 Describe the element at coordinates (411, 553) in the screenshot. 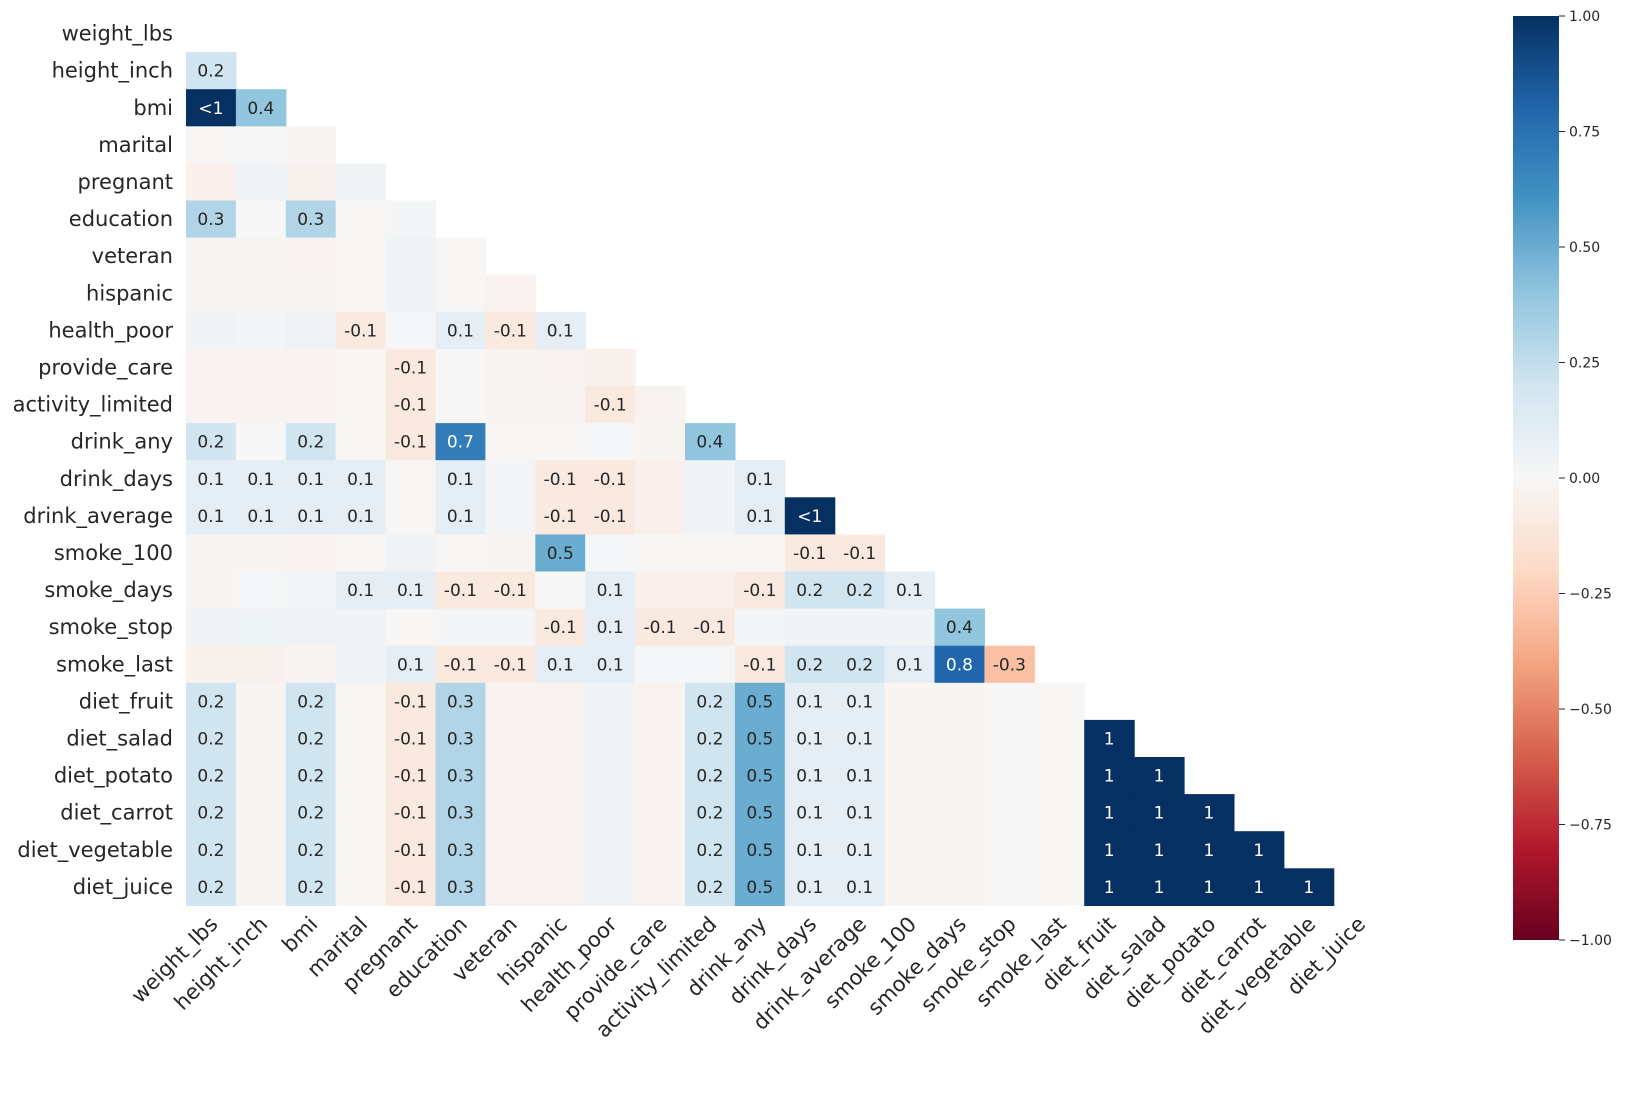

I see `heatmap-cell-smoke_100-pregnant` at that location.